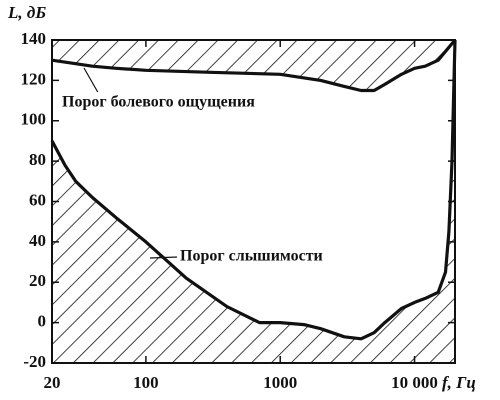 The image size is (500, 400). I want to click on y-axis-label: L, дБ, so click(26, 12).